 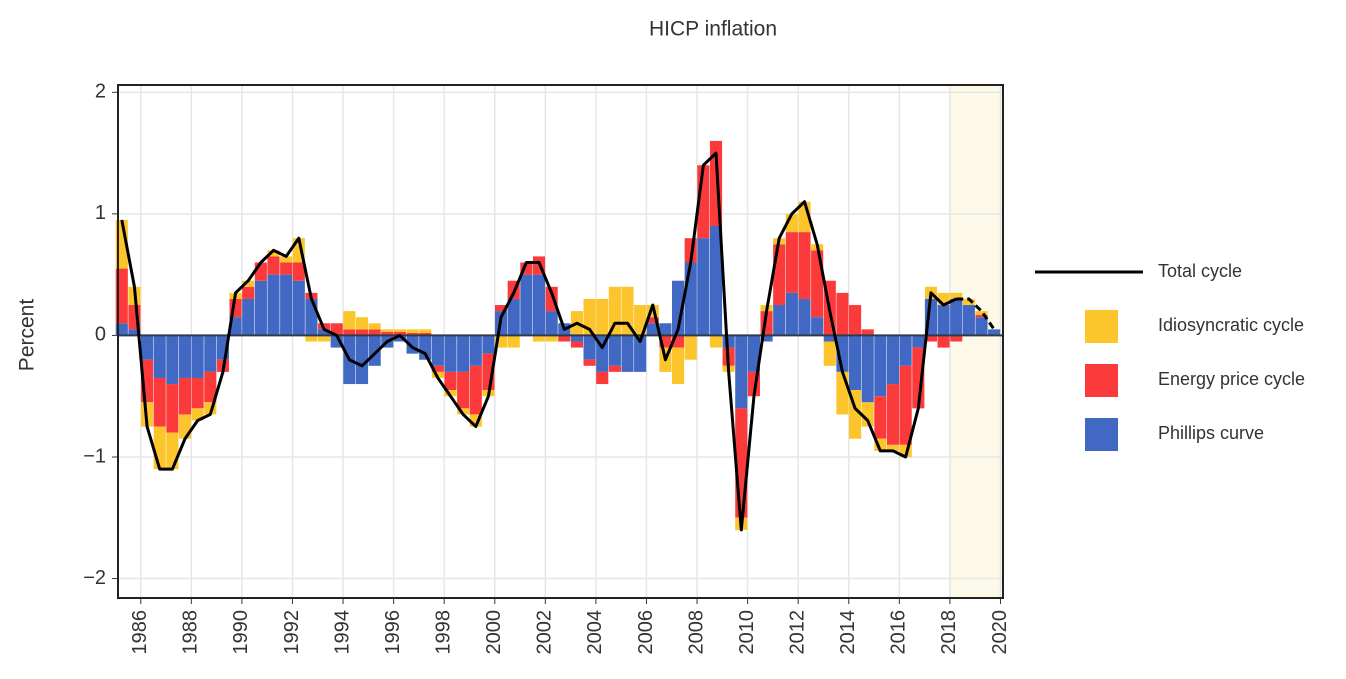 What do you see at coordinates (646, 632) in the screenshot?
I see `x-tick-label: 2006` at bounding box center [646, 632].